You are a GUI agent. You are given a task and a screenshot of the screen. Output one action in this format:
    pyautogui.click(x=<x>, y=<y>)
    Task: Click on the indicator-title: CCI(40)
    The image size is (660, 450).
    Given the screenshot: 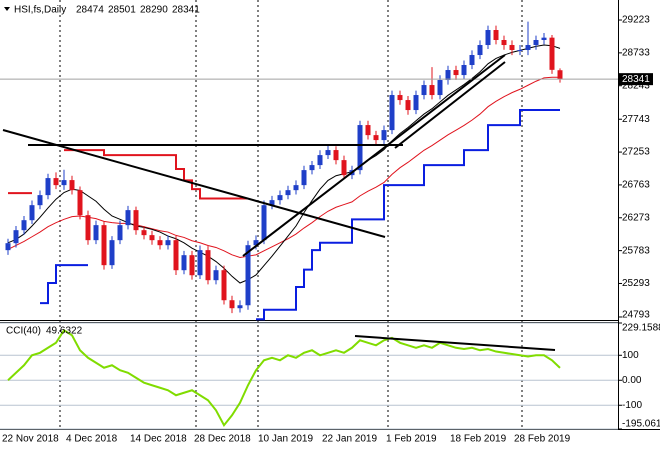 What is the action you would take?
    pyautogui.click(x=23, y=331)
    